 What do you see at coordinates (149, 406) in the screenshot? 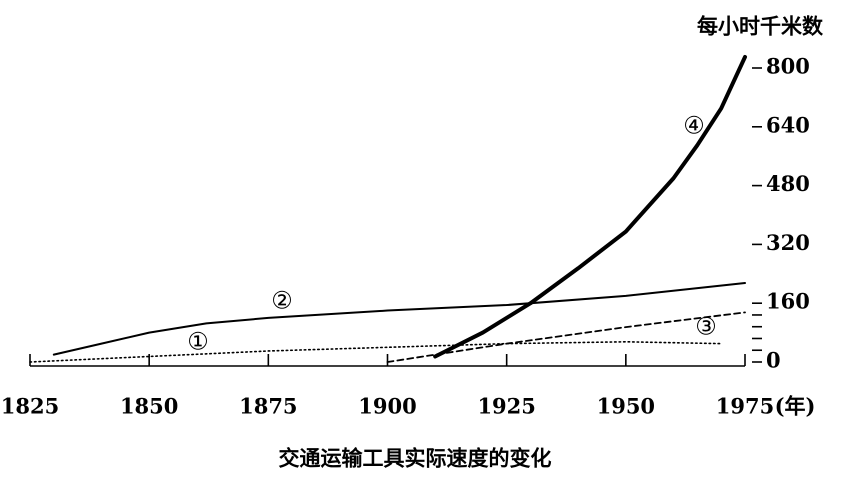
I see `x-tick-label: 1850` at bounding box center [149, 406].